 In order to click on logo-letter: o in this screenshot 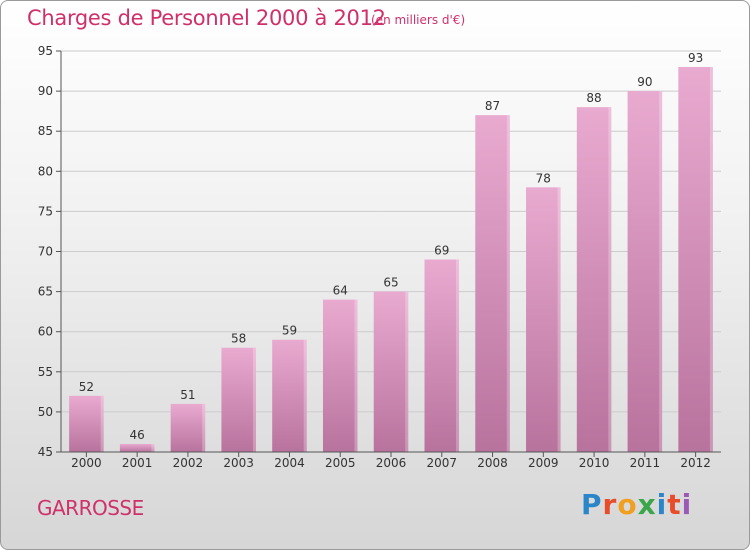, I will do `click(627, 504)`.